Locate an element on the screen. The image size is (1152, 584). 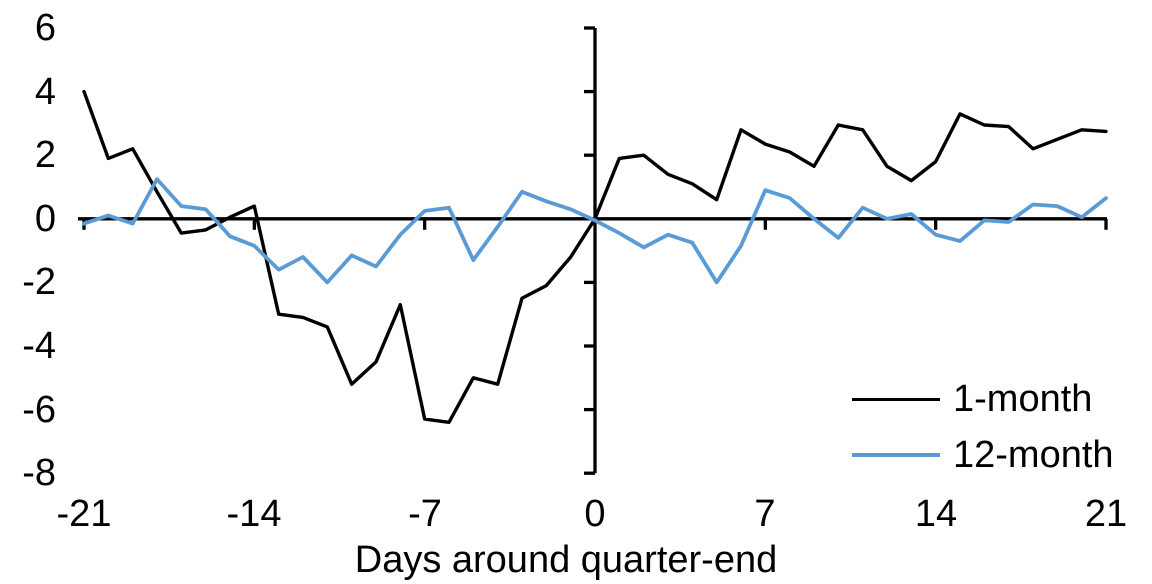
y-tick-label: -8 is located at coordinates (39, 473).